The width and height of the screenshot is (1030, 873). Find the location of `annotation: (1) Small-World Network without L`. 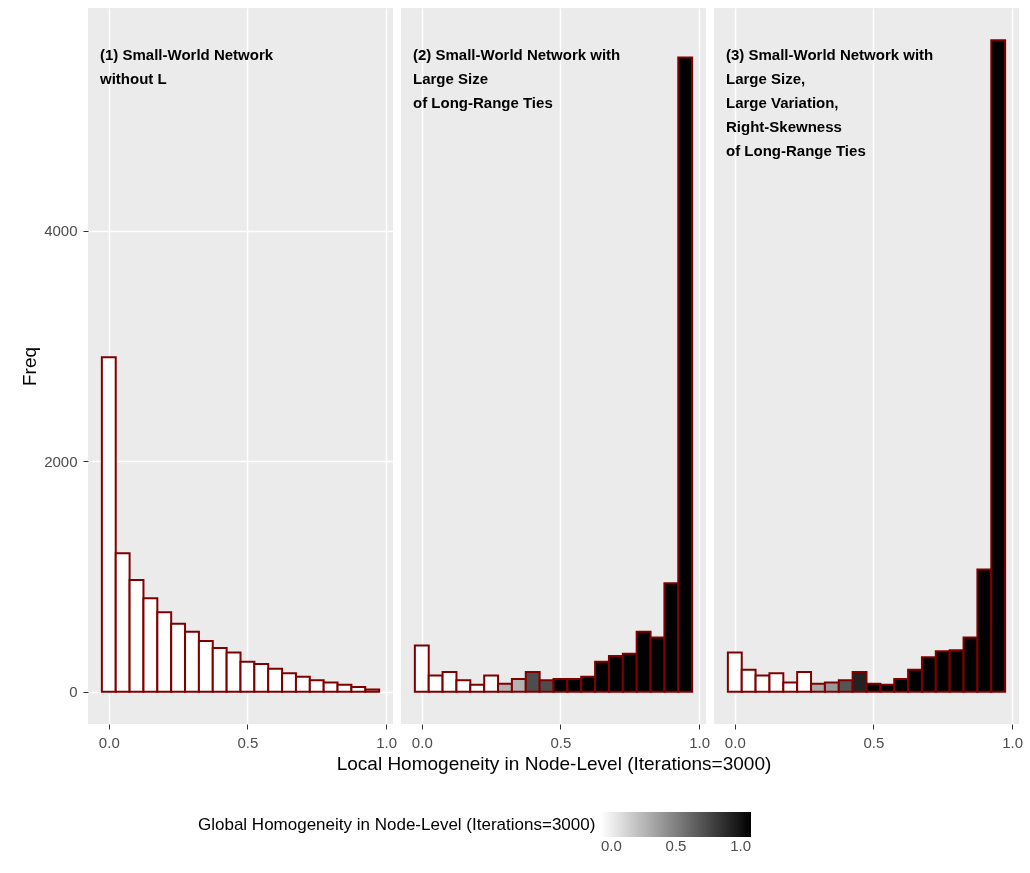

annotation: (1) Small-World Network without L is located at coordinates (186, 66).